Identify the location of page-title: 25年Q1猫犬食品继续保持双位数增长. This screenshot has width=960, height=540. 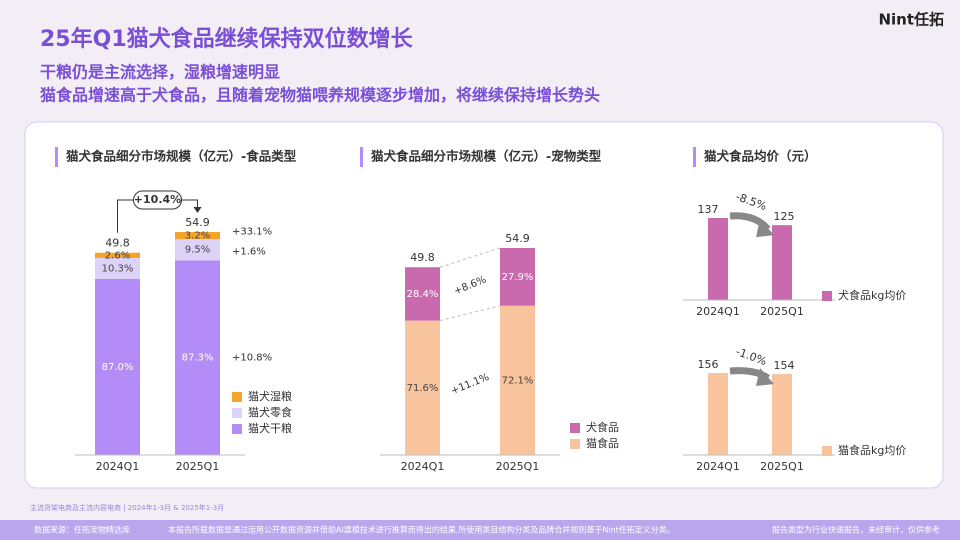
(227, 39).